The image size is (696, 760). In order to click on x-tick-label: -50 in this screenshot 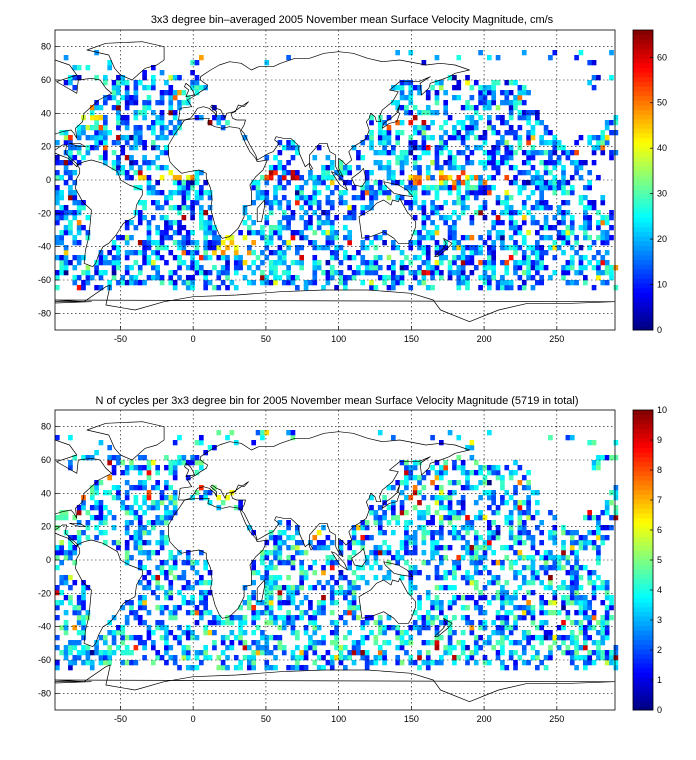, I will do `click(120, 719)`.